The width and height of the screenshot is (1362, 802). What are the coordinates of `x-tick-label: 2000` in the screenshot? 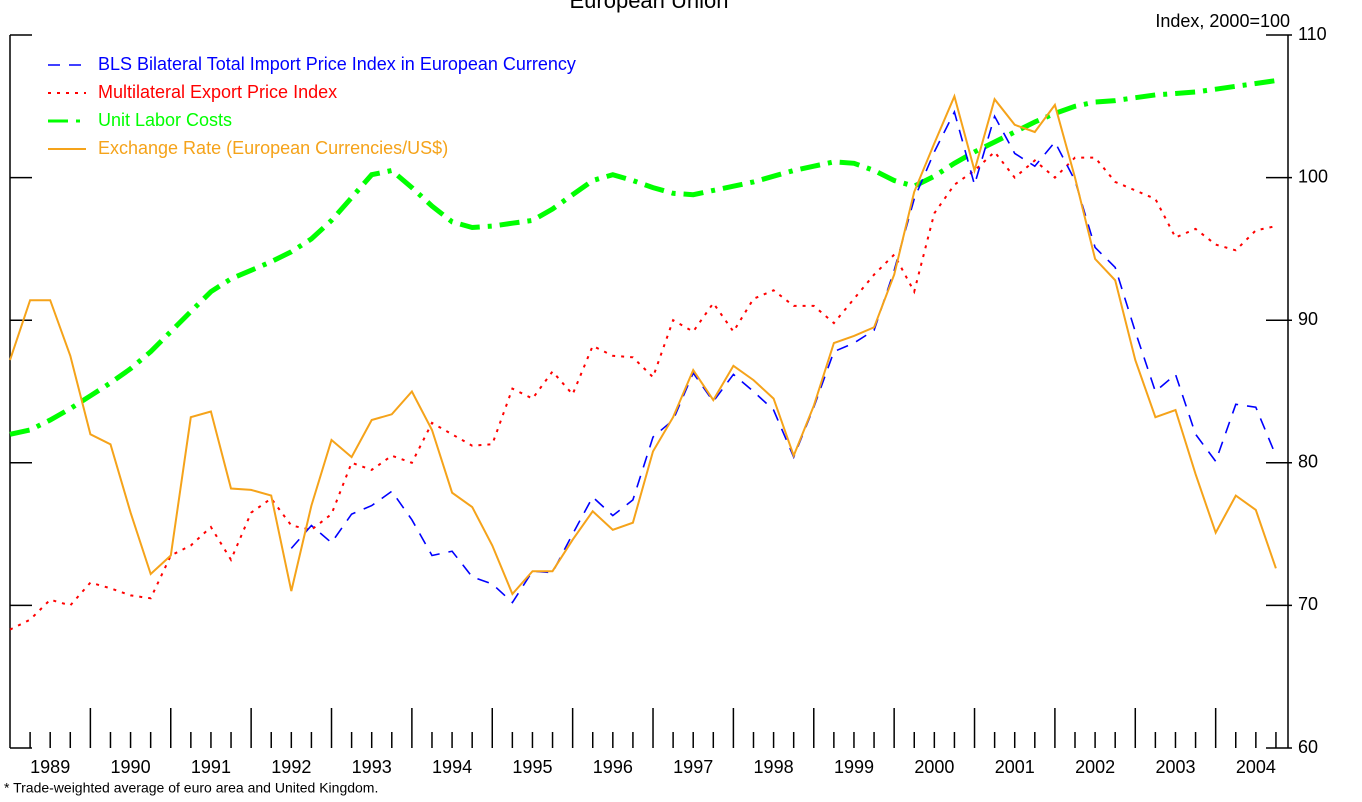 It's located at (934, 767).